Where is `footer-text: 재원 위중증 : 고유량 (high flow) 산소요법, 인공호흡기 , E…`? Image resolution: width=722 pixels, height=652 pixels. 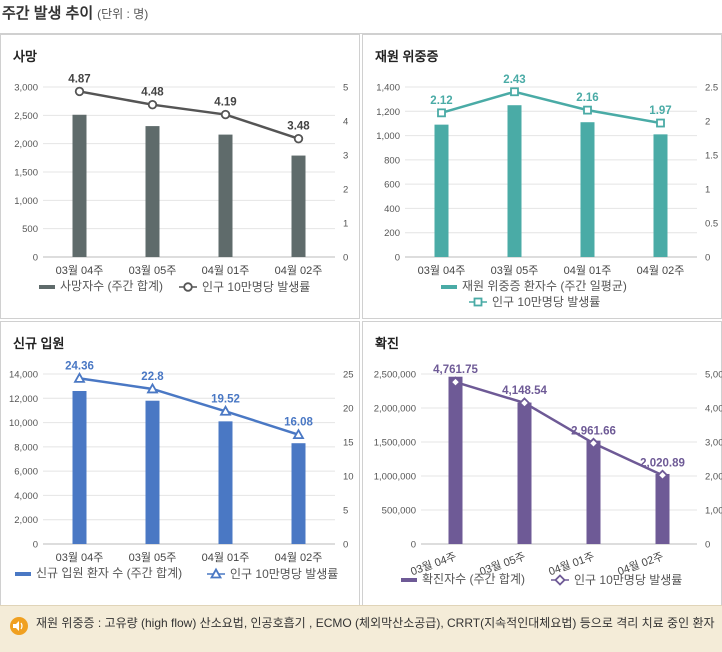
footer-text: 재원 위중증 : 고유량 (high flow) 산소요법, 인공호흡기 , E… is located at coordinates (375, 623).